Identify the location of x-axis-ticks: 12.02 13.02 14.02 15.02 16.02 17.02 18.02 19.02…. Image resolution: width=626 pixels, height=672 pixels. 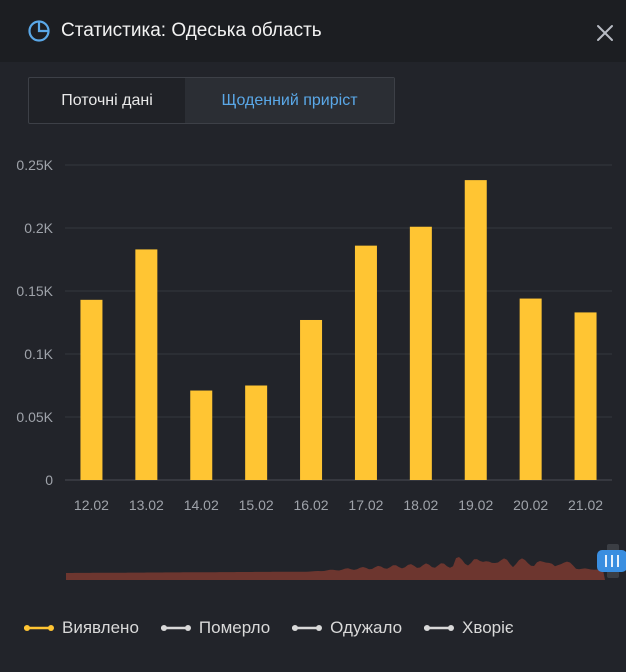
(338, 505).